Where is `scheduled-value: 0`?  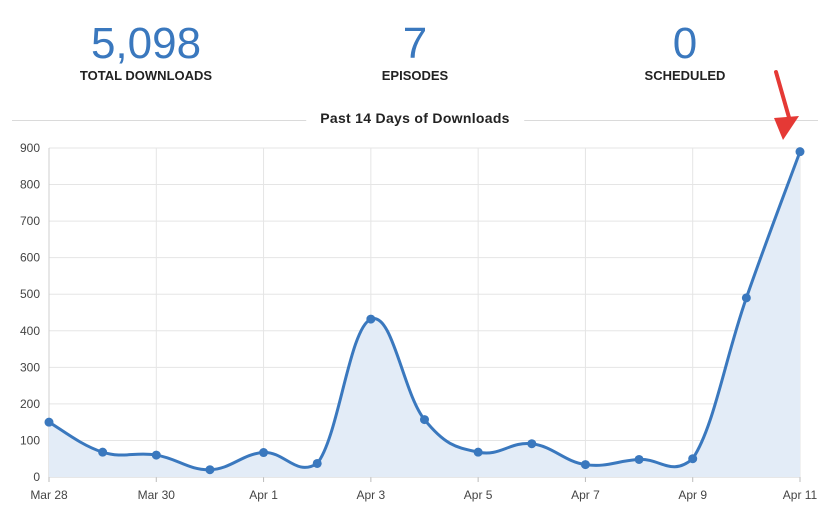 scheduled-value: 0 is located at coordinates (685, 43).